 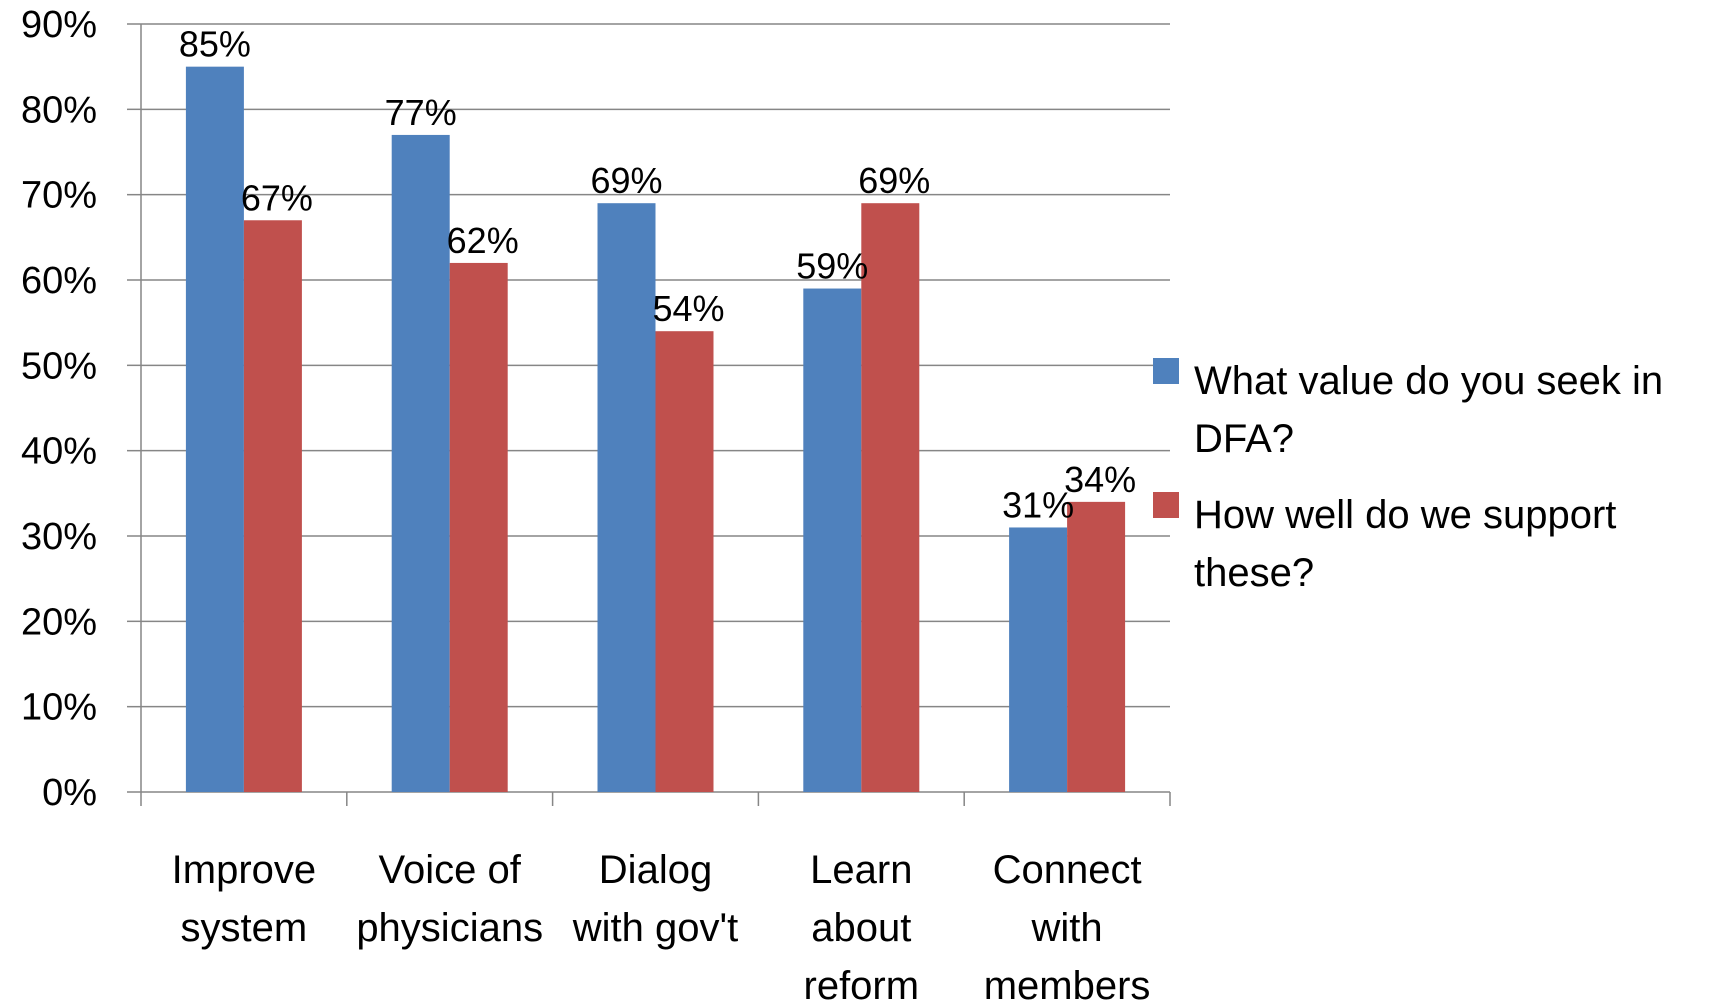 I want to click on data-label: 34%, so click(x=1100, y=479).